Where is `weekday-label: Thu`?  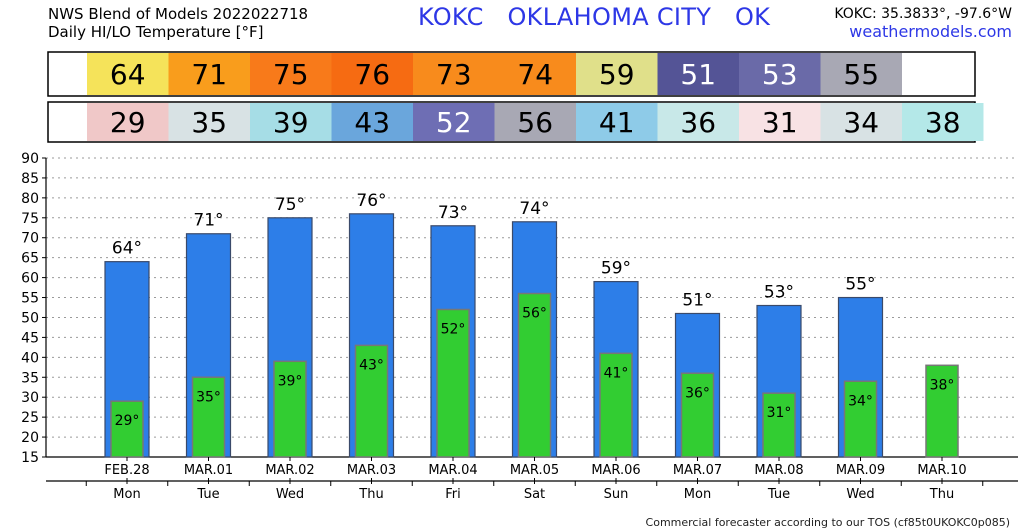
weekday-label: Thu is located at coordinates (370, 494).